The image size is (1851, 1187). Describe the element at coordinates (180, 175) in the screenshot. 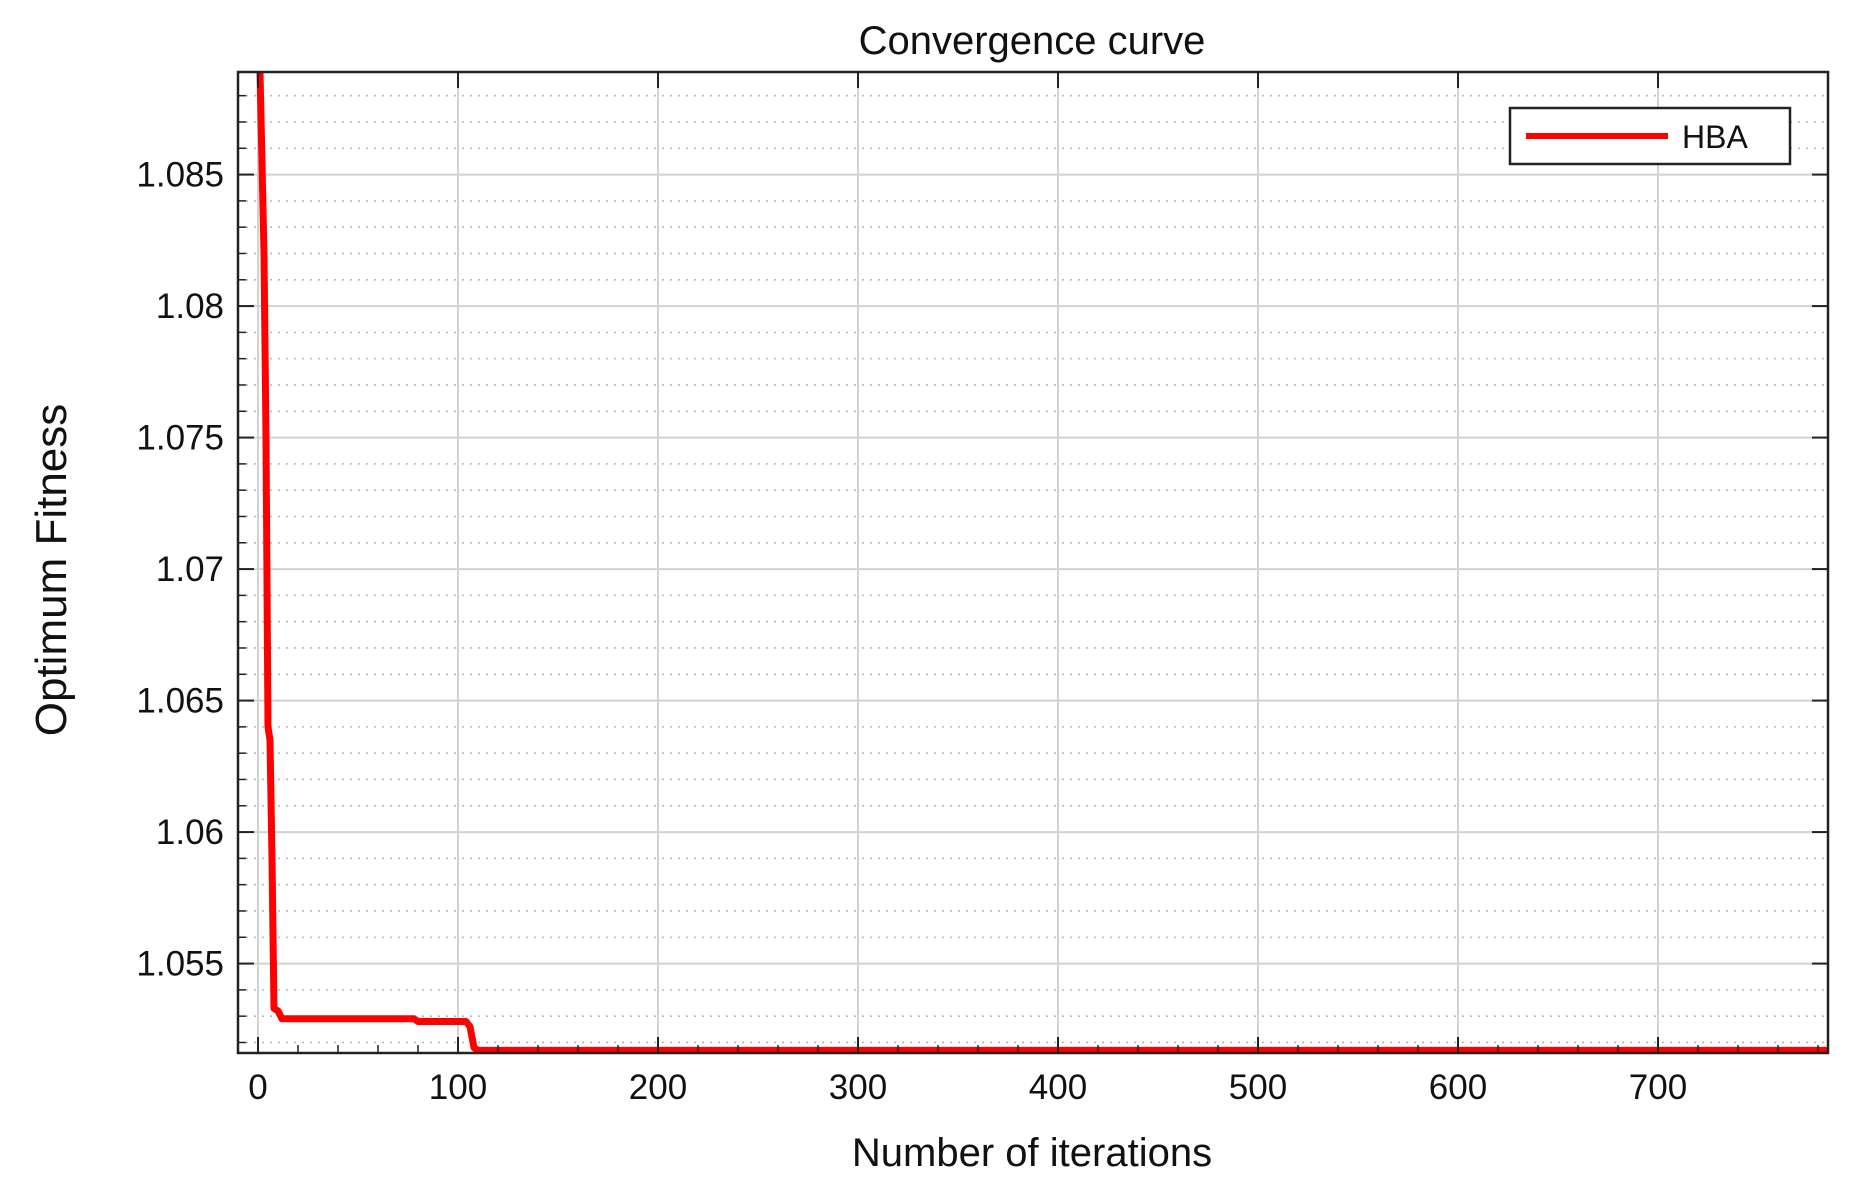

I see `y-tick-label: 1.085` at that location.